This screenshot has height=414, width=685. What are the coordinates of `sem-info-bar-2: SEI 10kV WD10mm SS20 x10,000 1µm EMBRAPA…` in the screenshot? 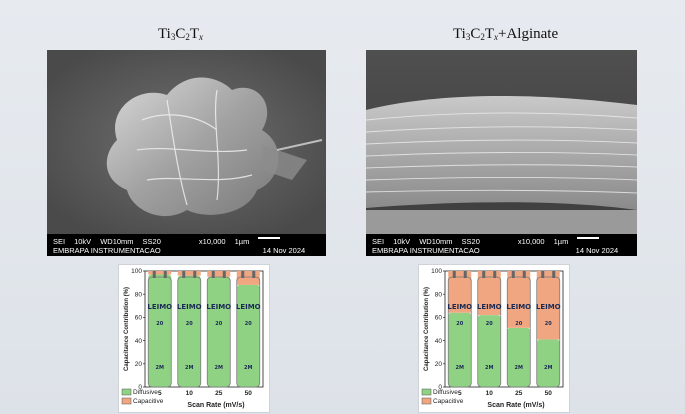 It's located at (501, 245).